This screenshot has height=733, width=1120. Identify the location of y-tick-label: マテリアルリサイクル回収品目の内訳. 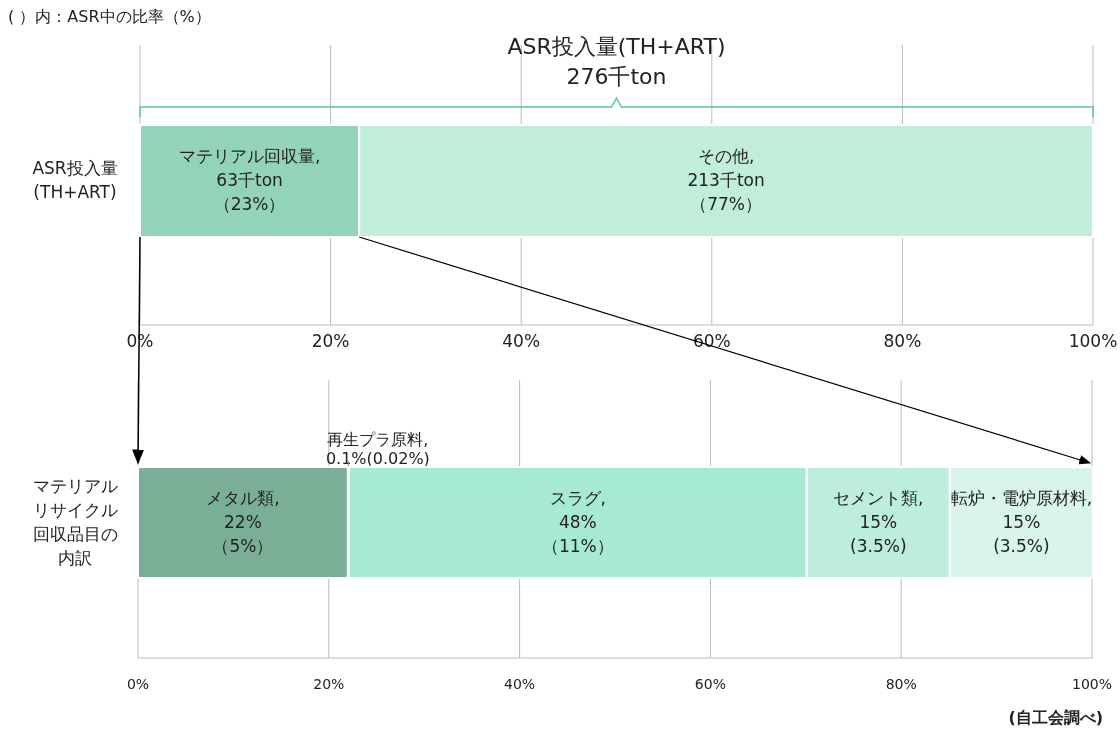
(75, 521).